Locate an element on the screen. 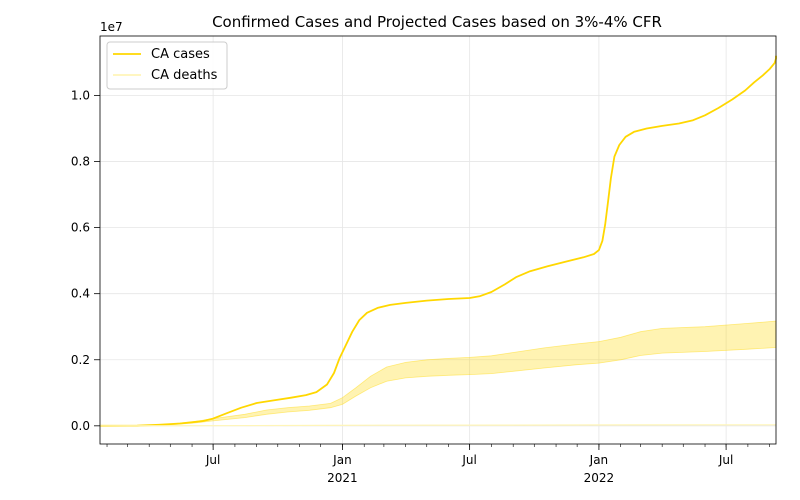 This screenshot has width=800, height=500. y-tick-label: 0.4 is located at coordinates (80, 294).